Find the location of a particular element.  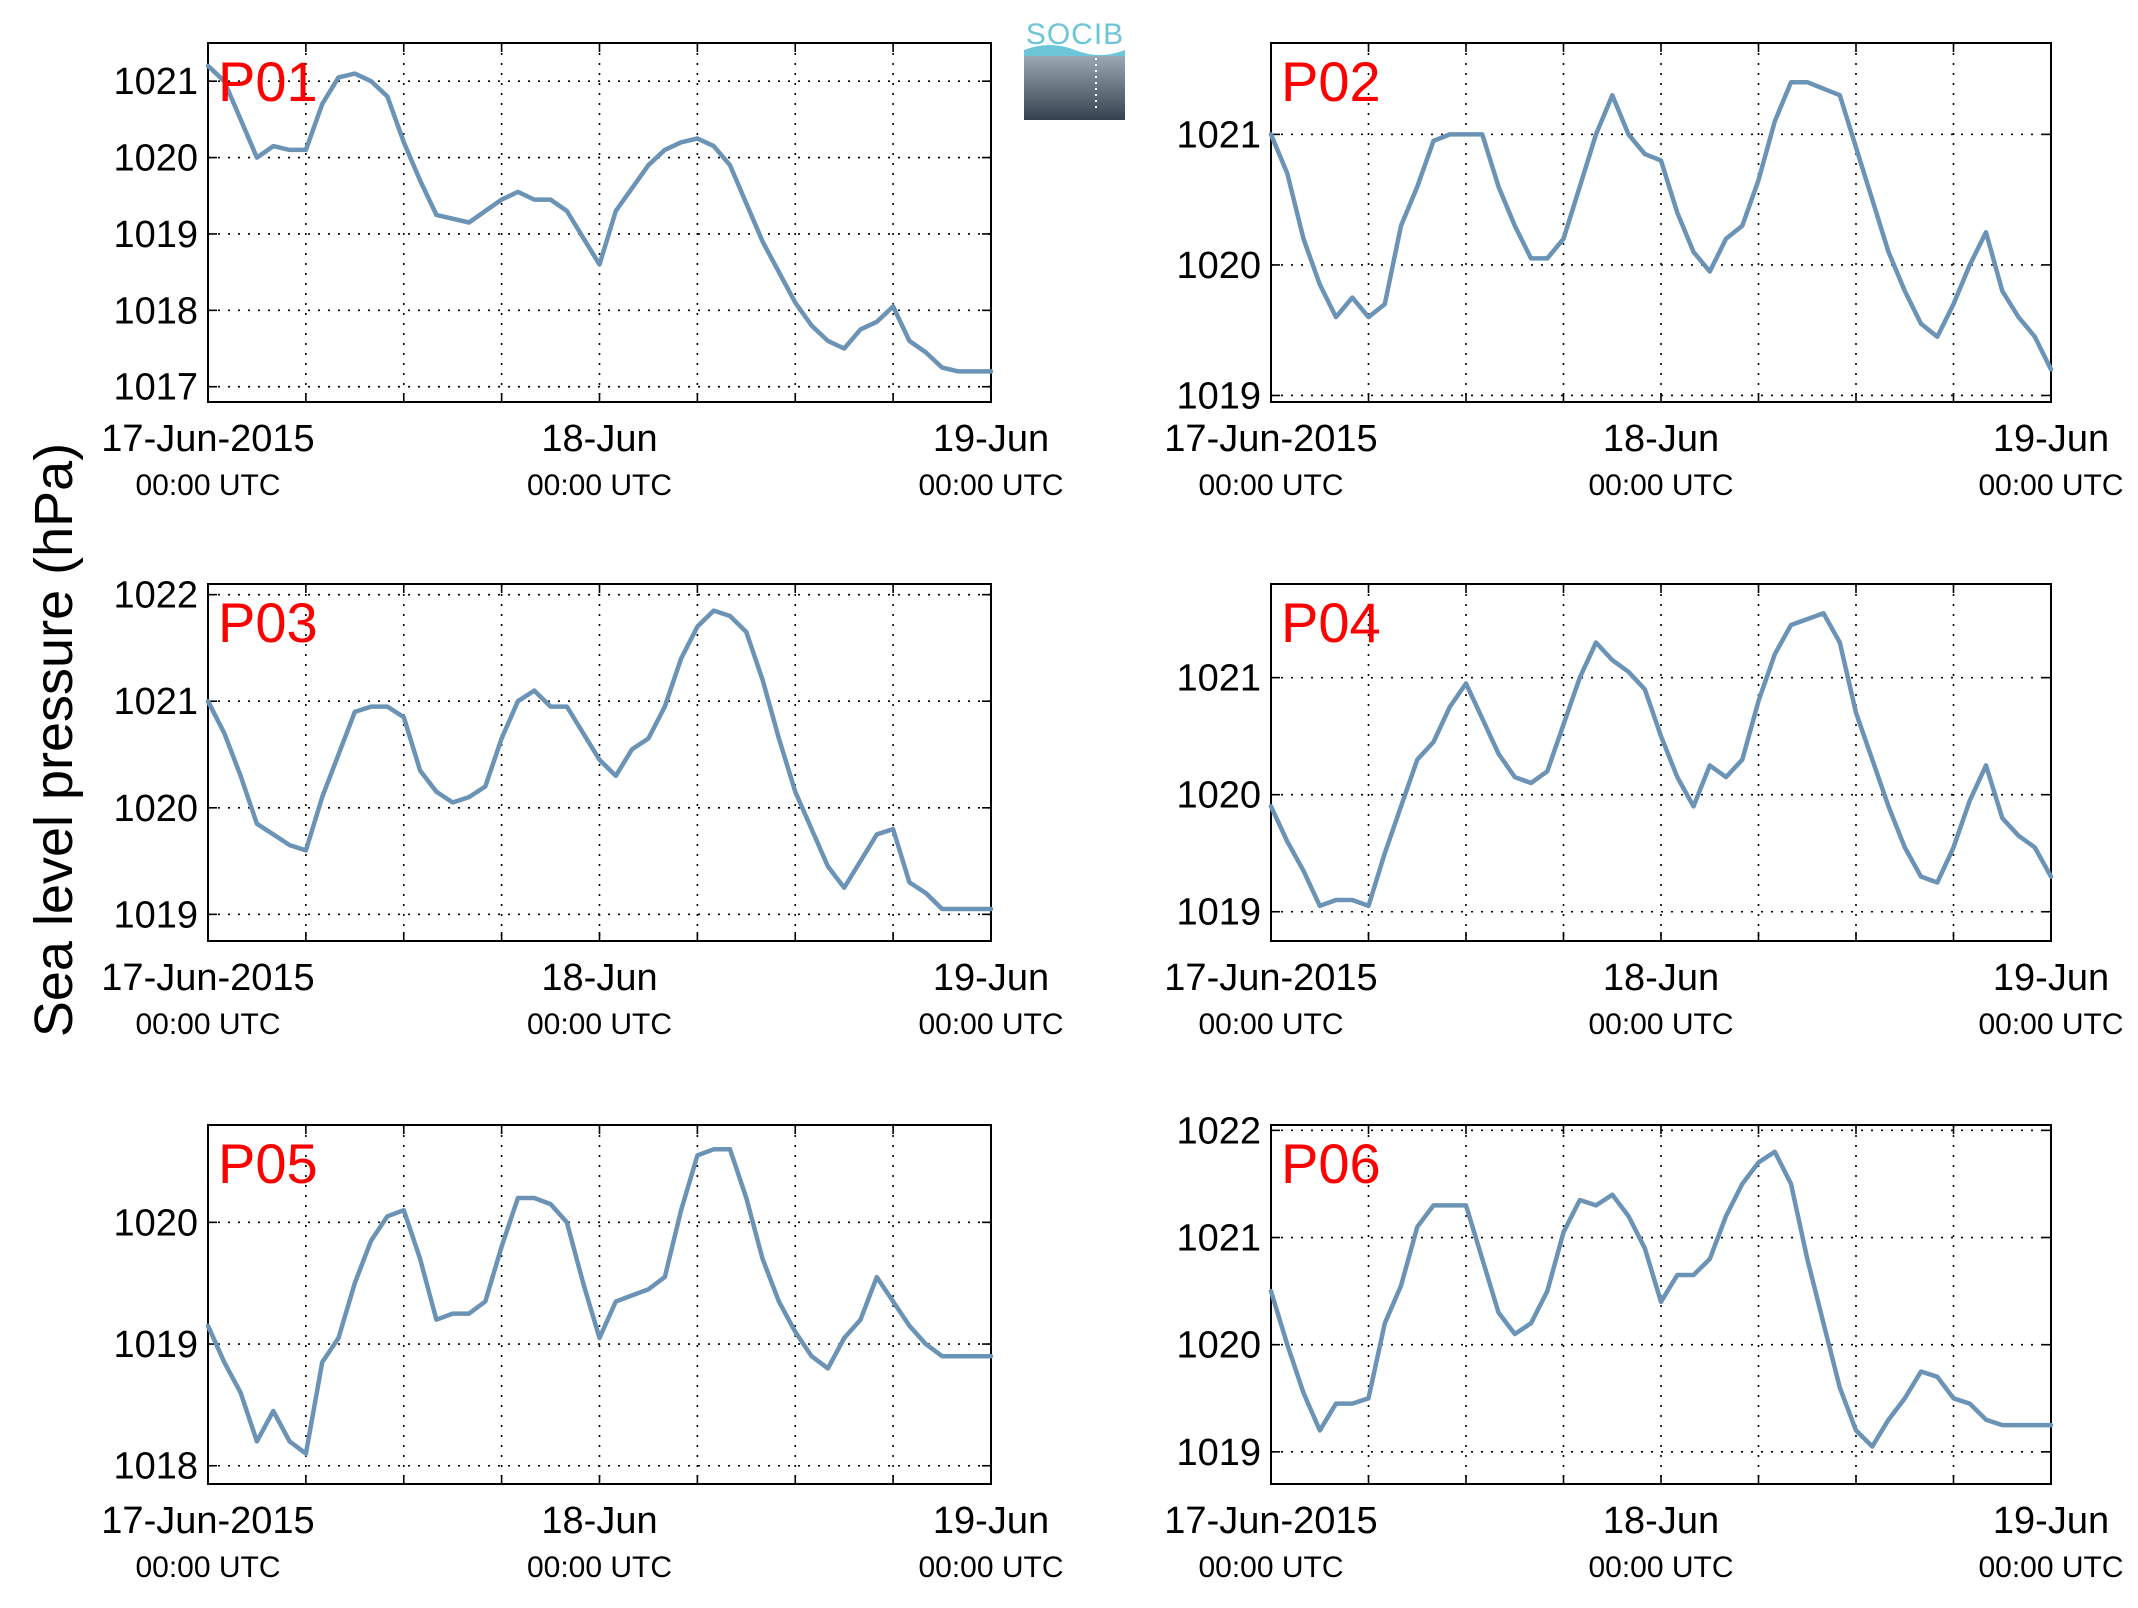

series-line-p02 is located at coordinates (1661, 225).